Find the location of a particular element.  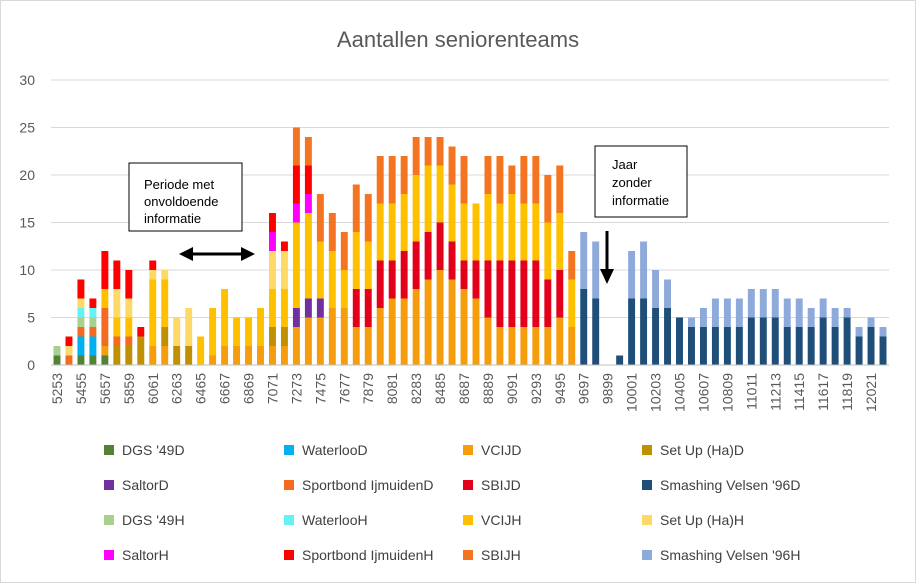

legend-label: VCIJD is located at coordinates (501, 450).